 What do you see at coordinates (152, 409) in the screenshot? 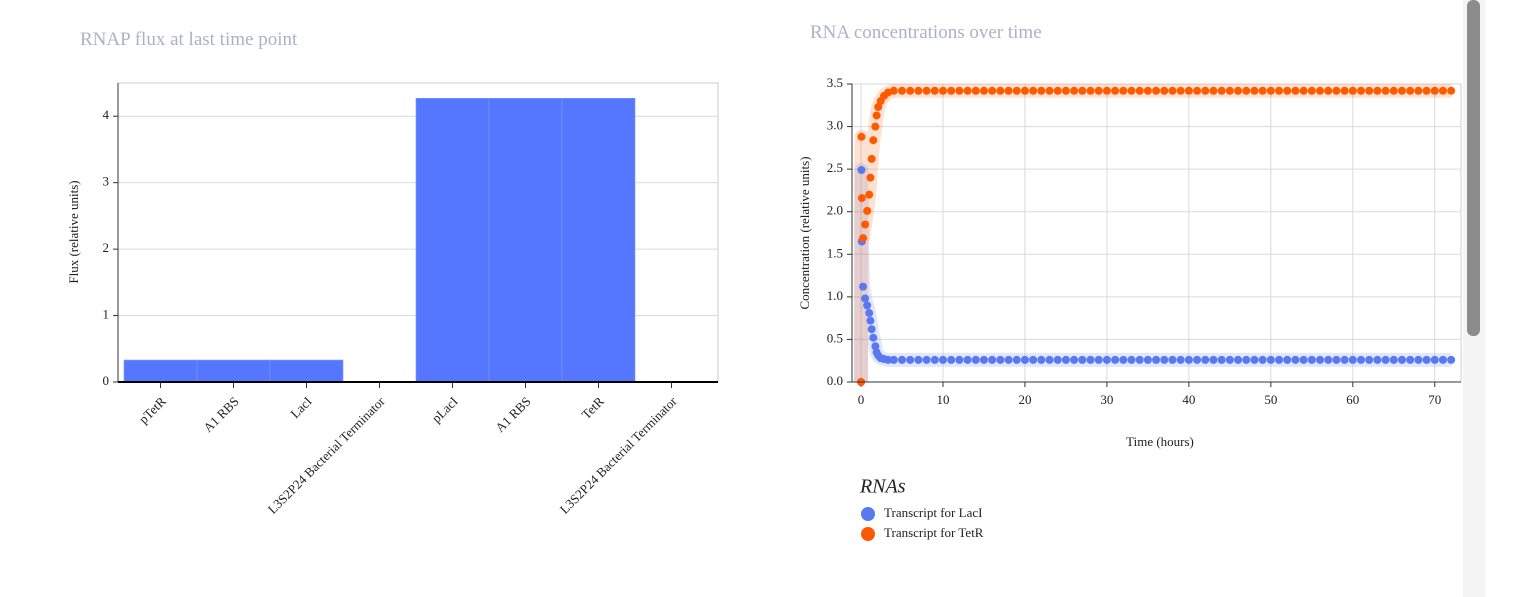
I see `x-tick-label: pTetR` at bounding box center [152, 409].